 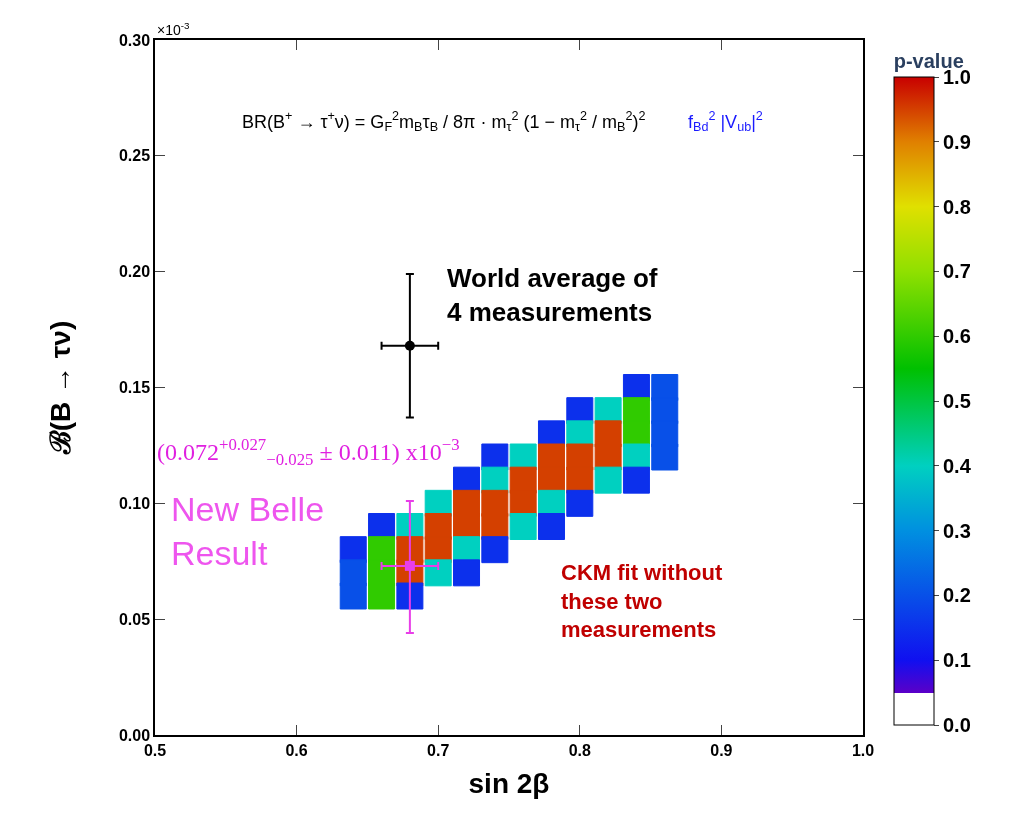 What do you see at coordinates (580, 750) in the screenshot?
I see `x-tick-label: 0.8` at bounding box center [580, 750].